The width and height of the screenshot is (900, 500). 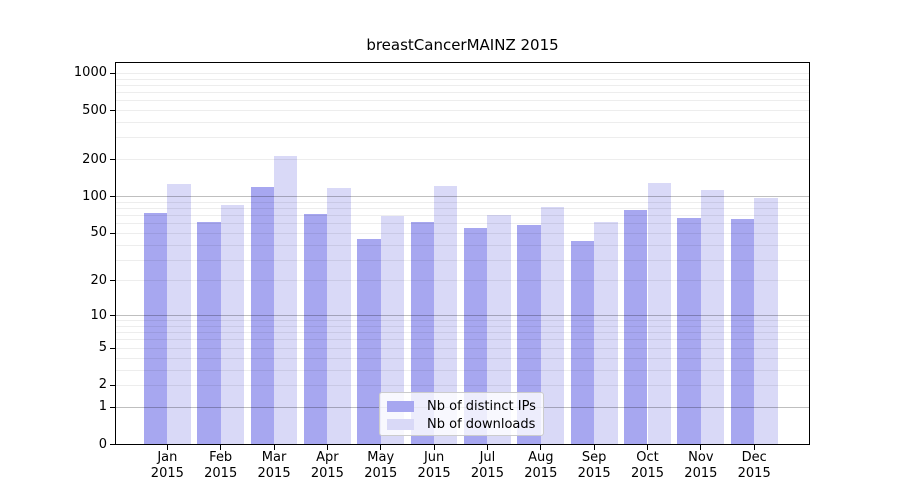 I want to click on bar-distinct-ips-jul, so click(x=476, y=336).